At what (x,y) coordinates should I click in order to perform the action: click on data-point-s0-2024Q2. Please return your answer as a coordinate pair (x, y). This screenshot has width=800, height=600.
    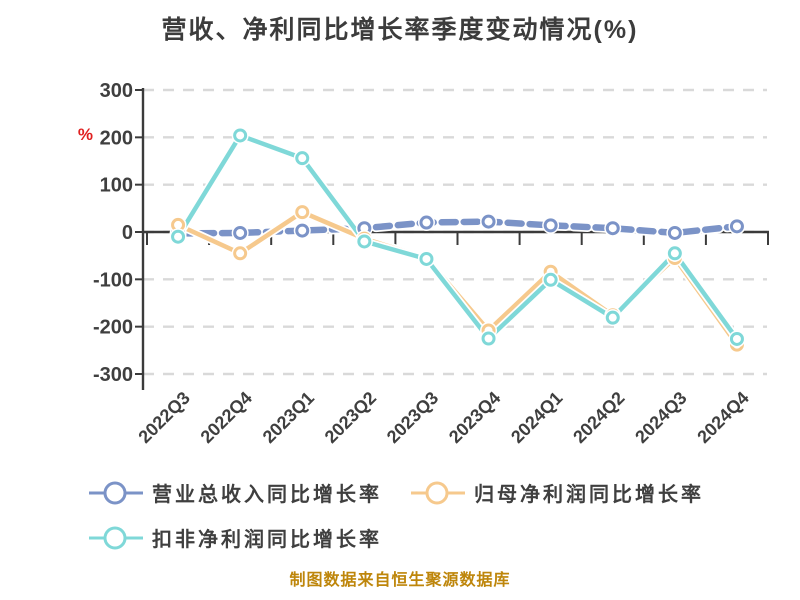
    Looking at the image, I should click on (612, 228).